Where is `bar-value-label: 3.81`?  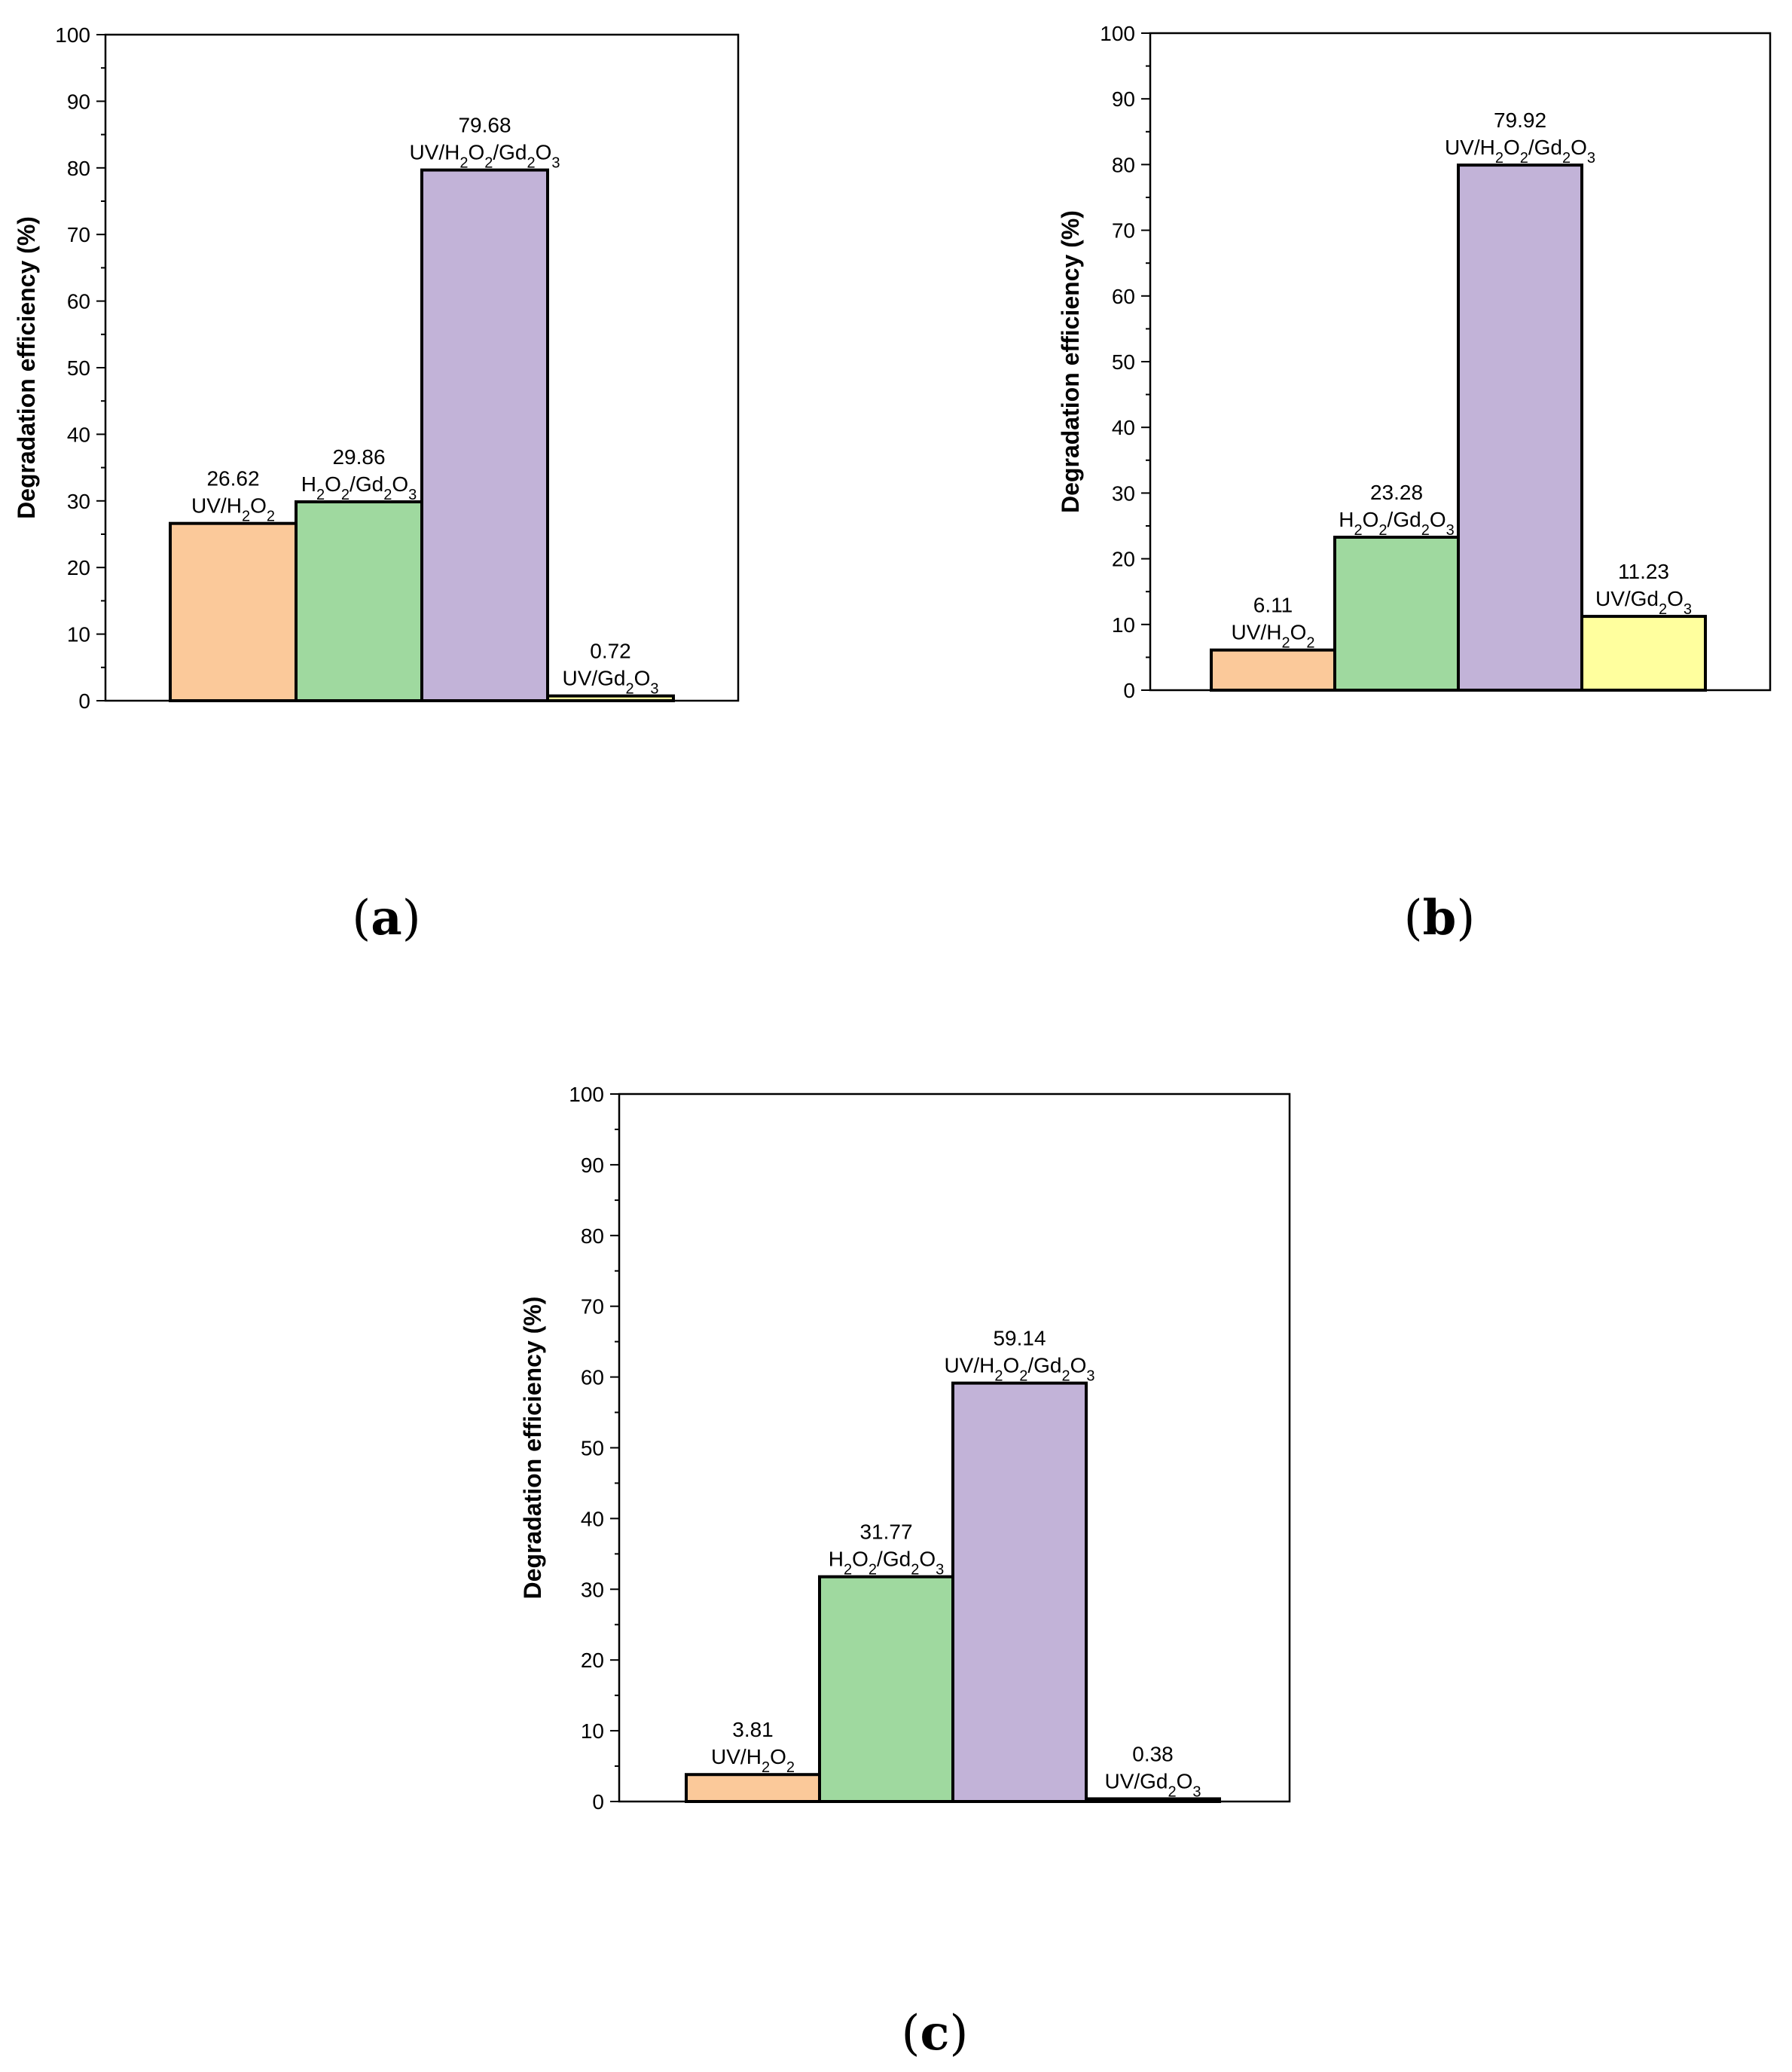
bar-value-label: 3.81 is located at coordinates (753, 1730).